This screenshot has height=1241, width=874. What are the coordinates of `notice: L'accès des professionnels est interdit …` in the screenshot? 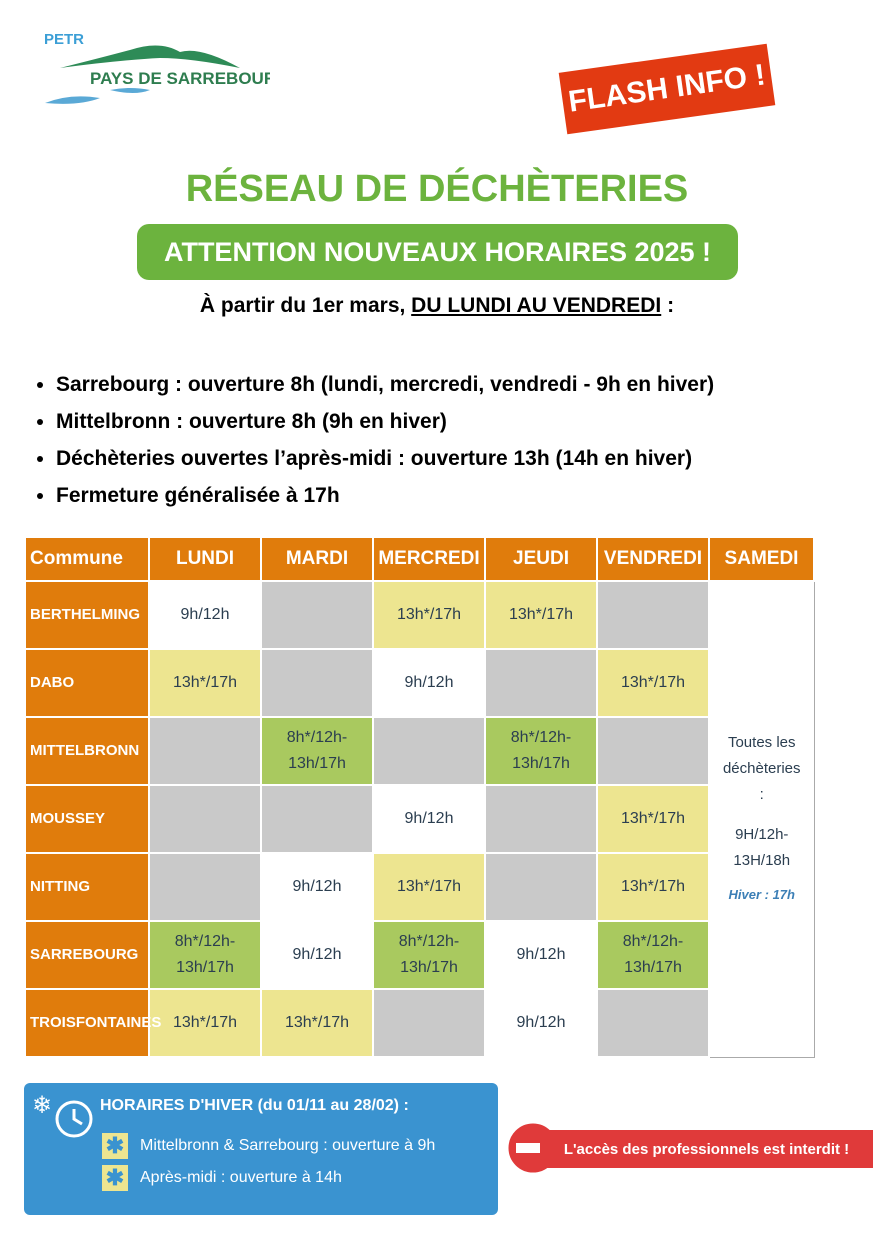 It's located at (706, 1149).